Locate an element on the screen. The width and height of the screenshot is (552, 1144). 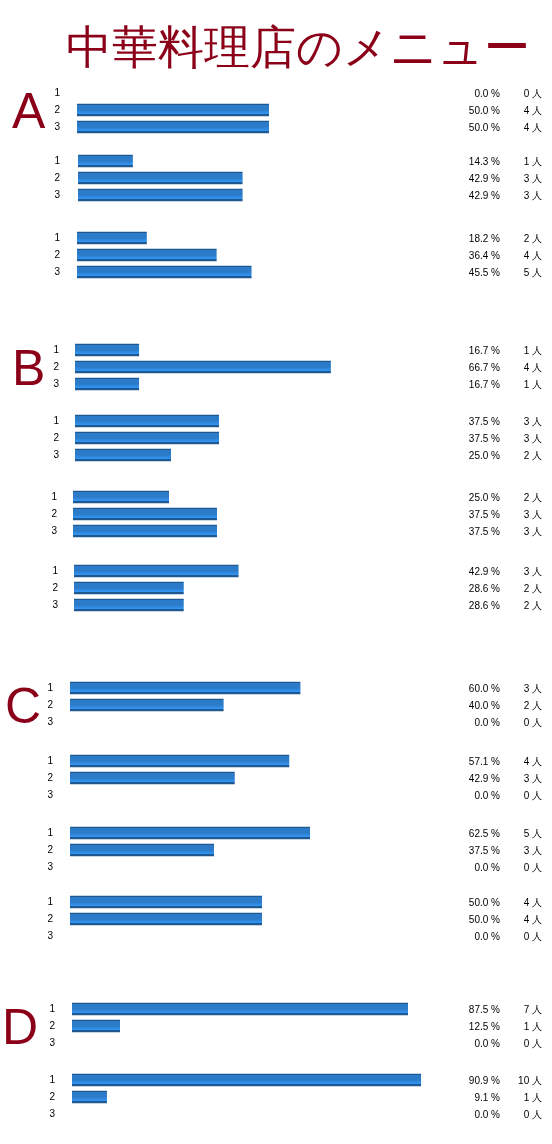
data-label: 9.1 % is located at coordinates (487, 1097).